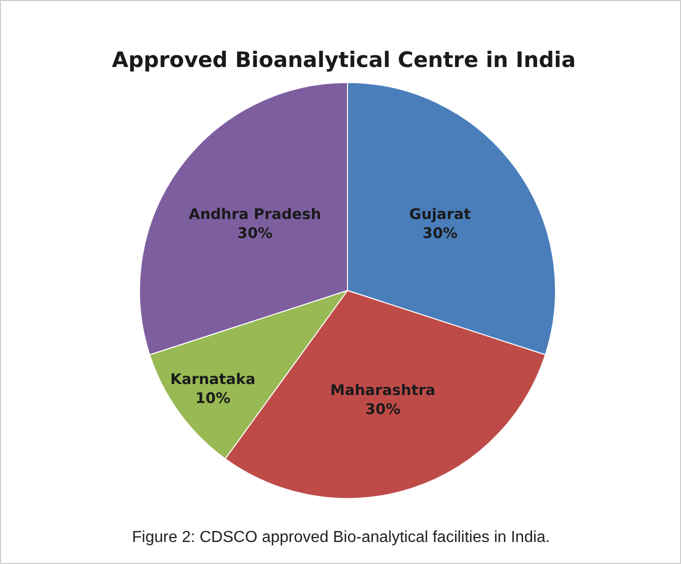 The image size is (681, 564). What do you see at coordinates (440, 214) in the screenshot?
I see `slice-label: Gujarat` at bounding box center [440, 214].